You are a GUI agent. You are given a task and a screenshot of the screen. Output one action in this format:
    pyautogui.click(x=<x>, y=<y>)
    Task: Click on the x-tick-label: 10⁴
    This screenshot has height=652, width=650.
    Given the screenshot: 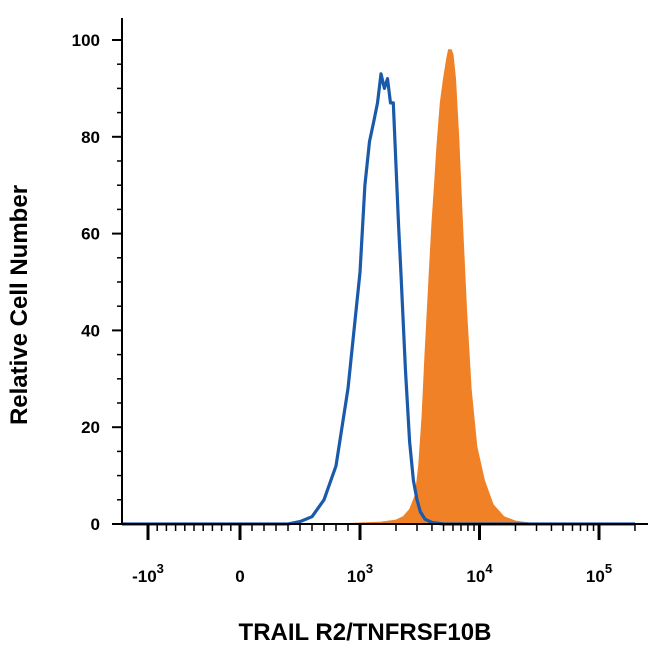 What is the action you would take?
    pyautogui.click(x=479, y=573)
    